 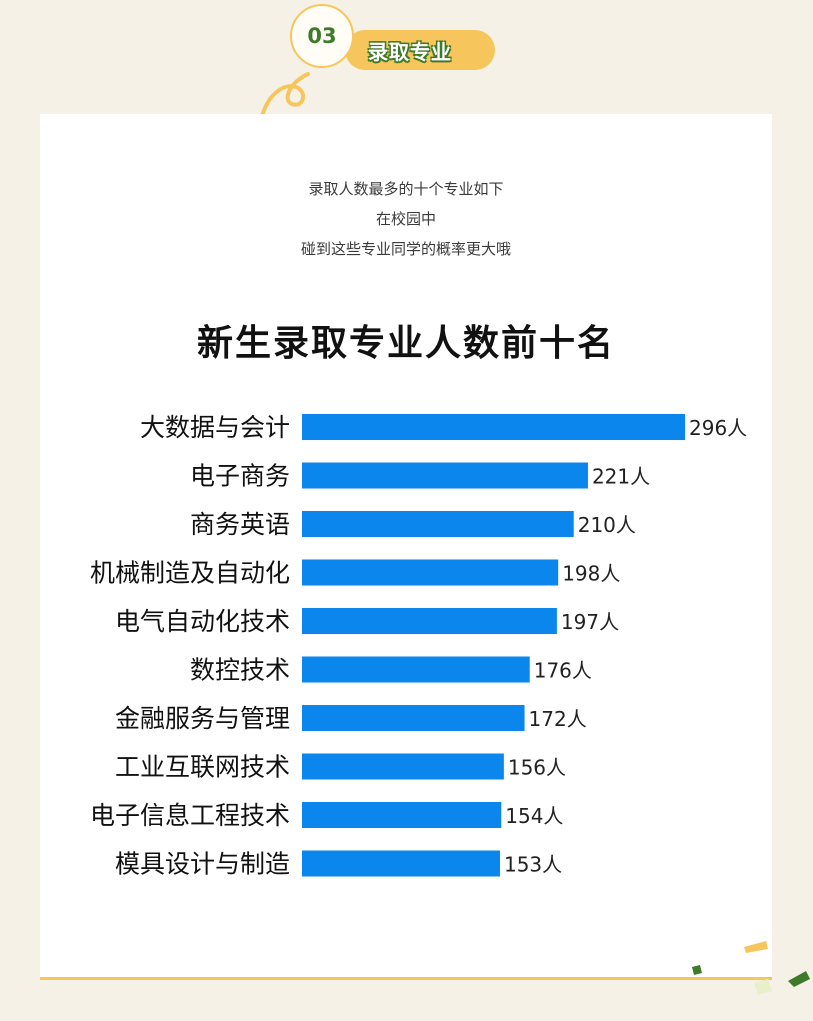 I want to click on value-label: 198人, so click(x=591, y=574).